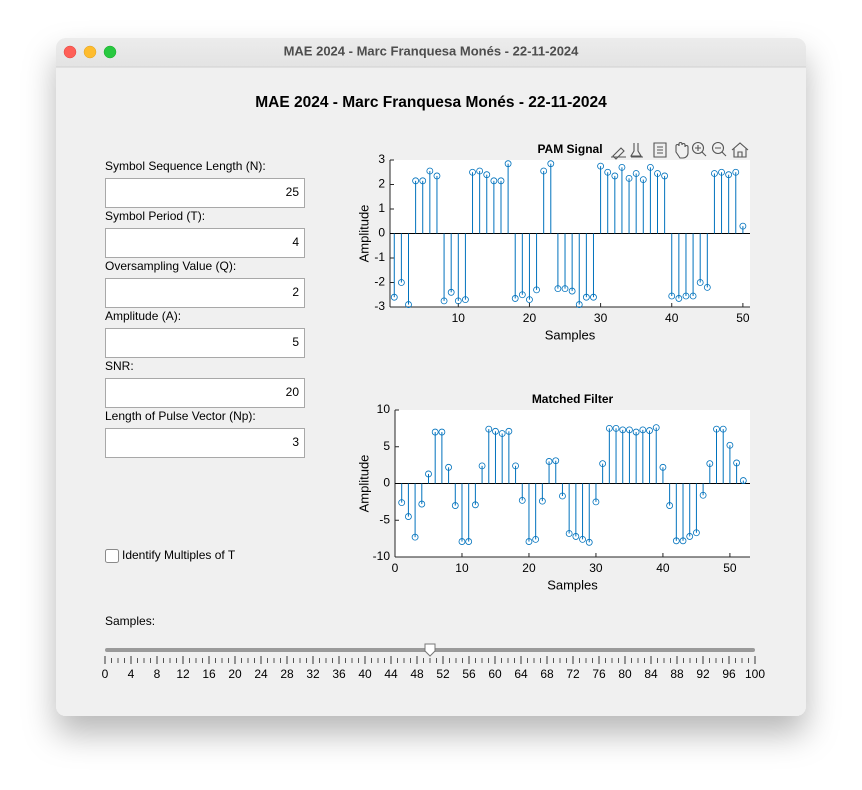  Describe the element at coordinates (596, 568) in the screenshot. I see `x-tick-label: 30` at that location.